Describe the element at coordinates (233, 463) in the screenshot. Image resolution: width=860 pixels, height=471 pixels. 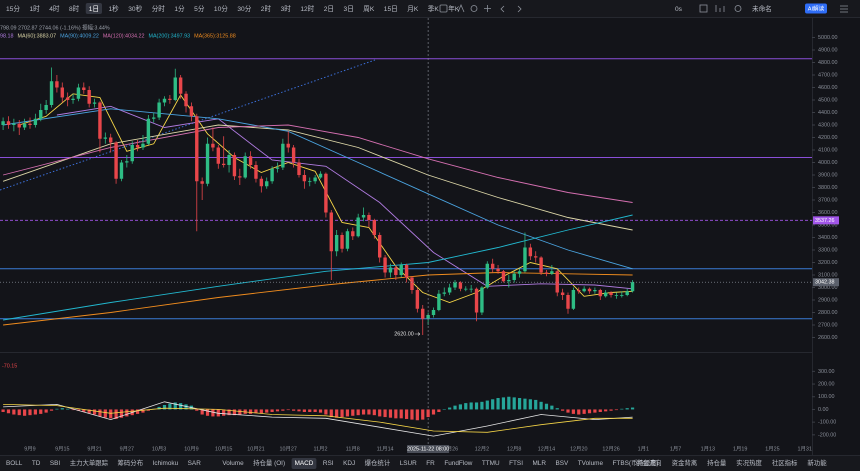
I see `indicator-tab: Volume` at that location.